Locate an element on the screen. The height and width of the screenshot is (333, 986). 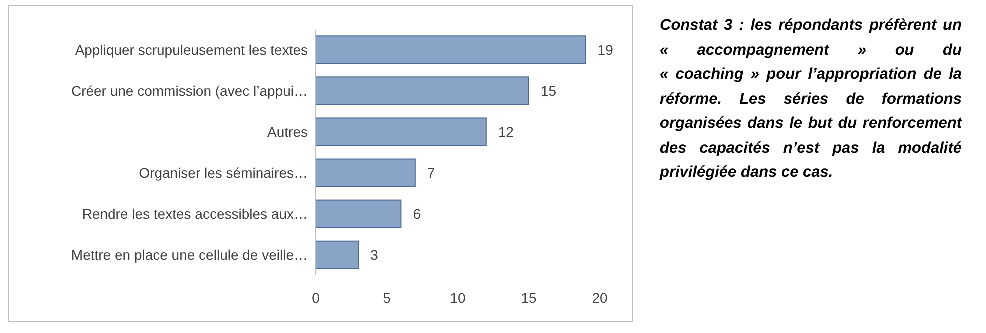
y-tick-label: Autres is located at coordinates (288, 132).